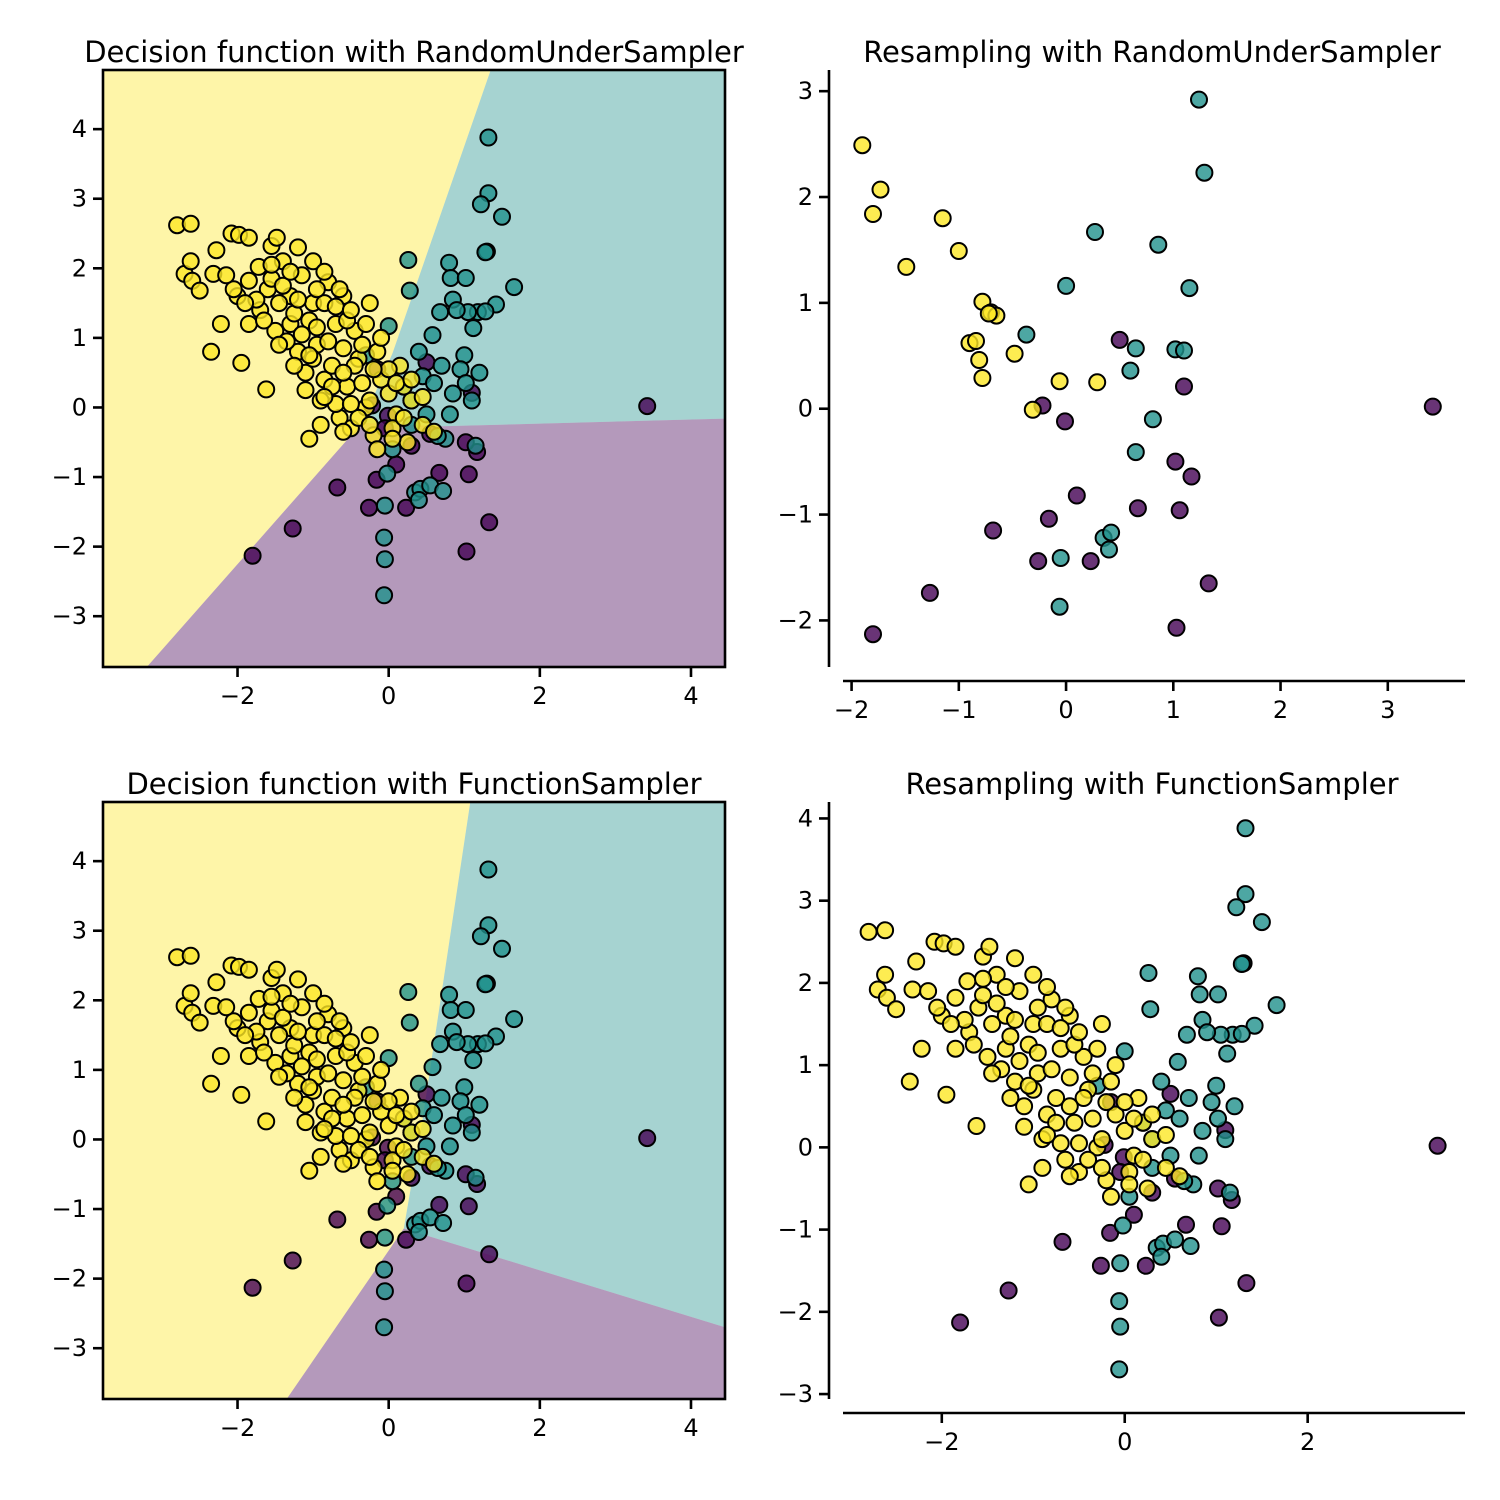 This screenshot has height=1500, width=1500. Describe the element at coordinates (690, 1428) in the screenshot. I see `x-tick-label: 4` at that location.